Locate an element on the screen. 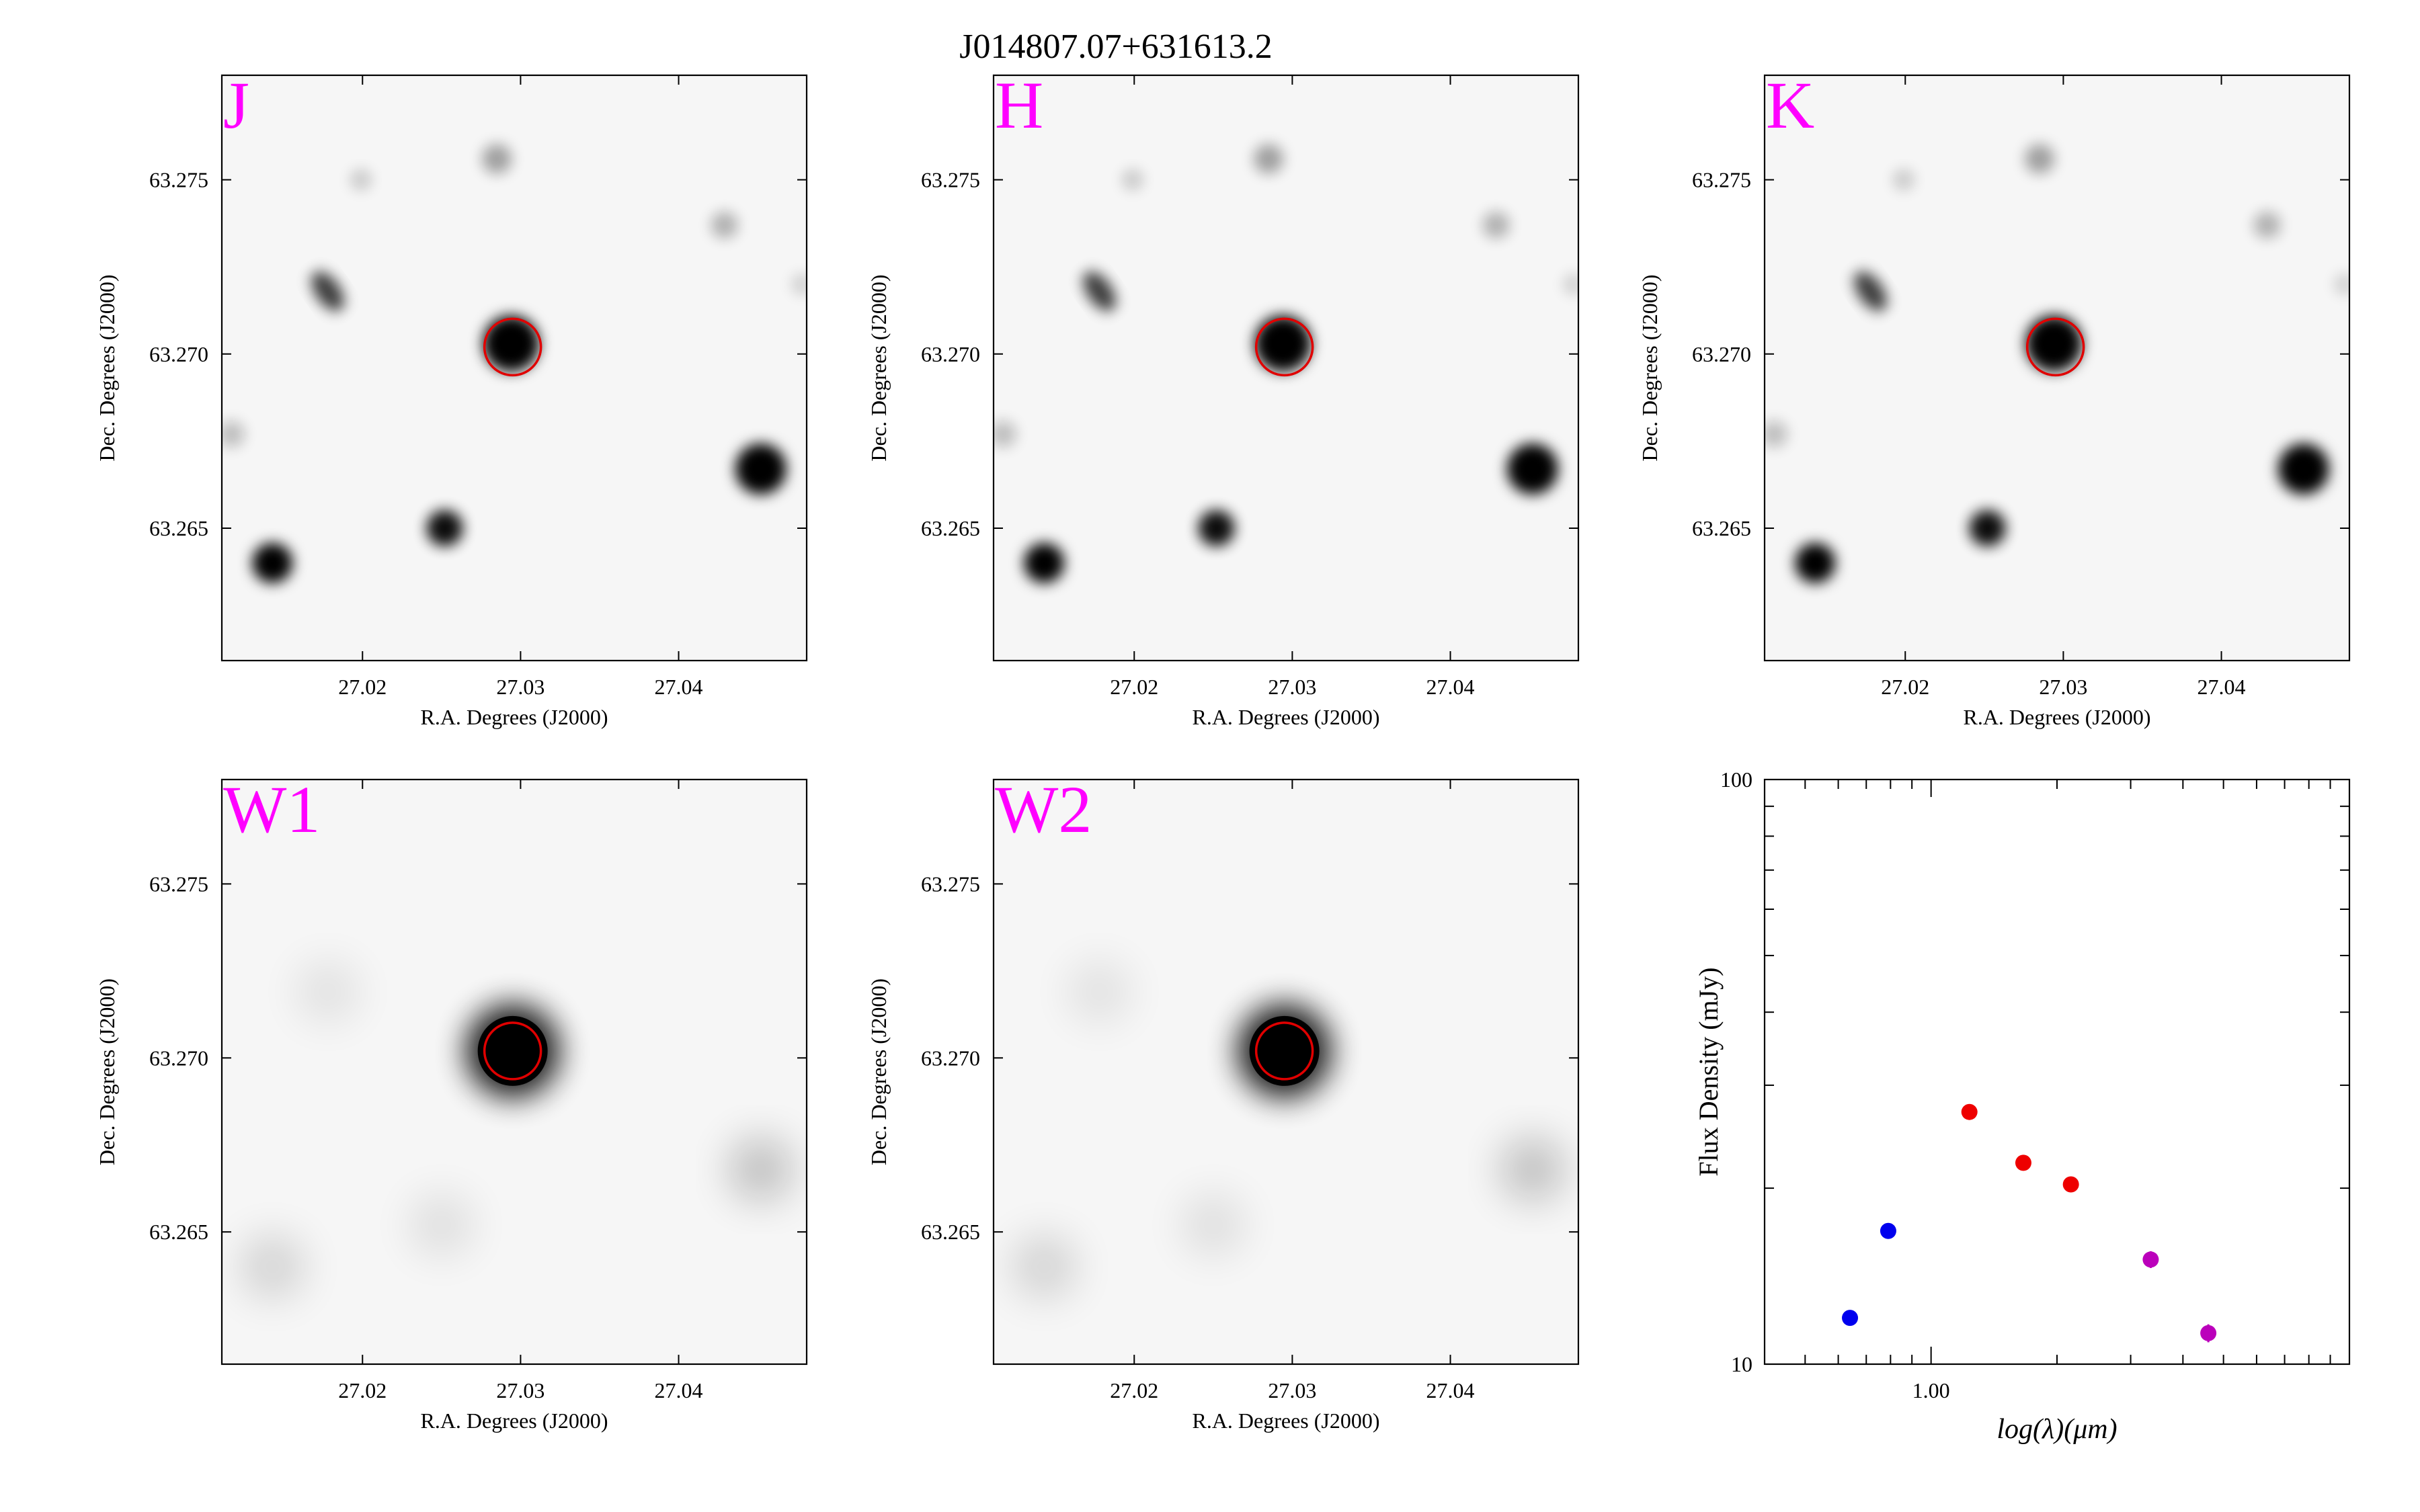 The height and width of the screenshot is (1512, 2420). figure-title: J014807.07+631613.2 is located at coordinates (1116, 47).